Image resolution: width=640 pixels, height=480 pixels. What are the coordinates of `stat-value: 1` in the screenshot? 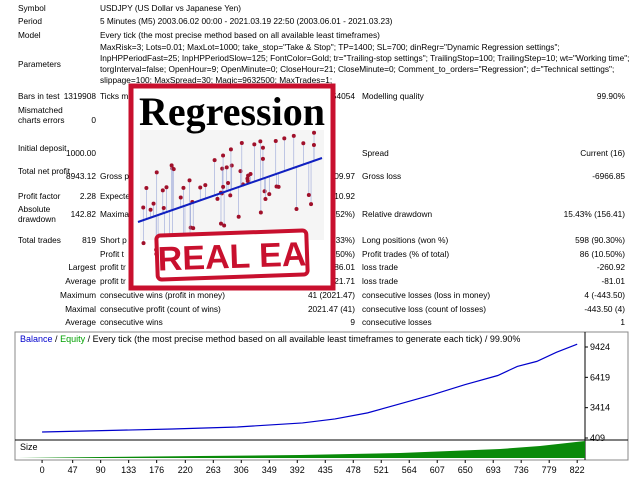 It's located at (622, 322).